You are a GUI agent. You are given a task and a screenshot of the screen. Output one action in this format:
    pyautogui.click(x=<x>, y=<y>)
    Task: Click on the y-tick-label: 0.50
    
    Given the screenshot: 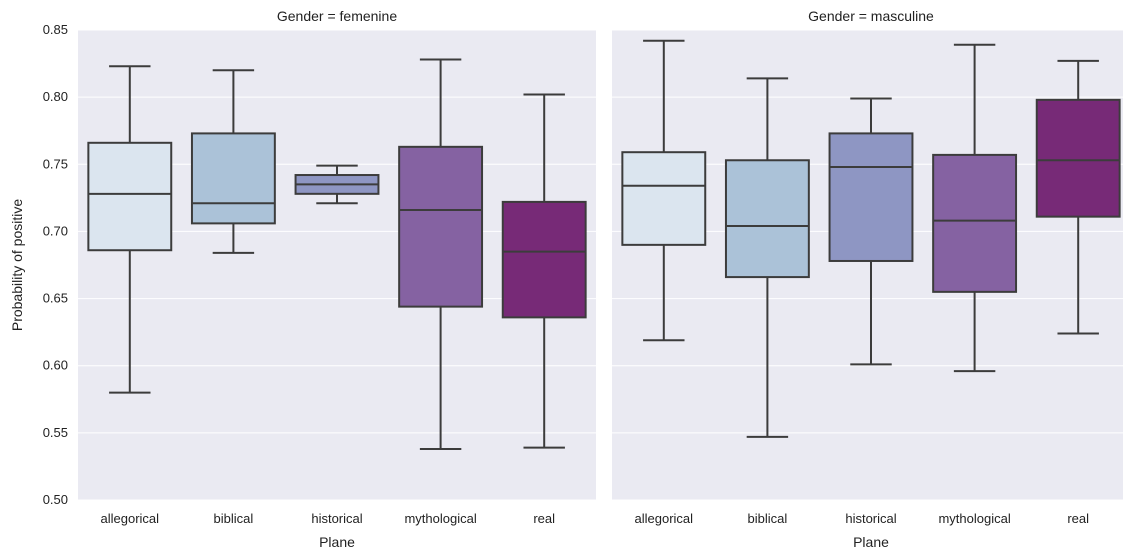 What is the action you would take?
    pyautogui.click(x=55, y=499)
    